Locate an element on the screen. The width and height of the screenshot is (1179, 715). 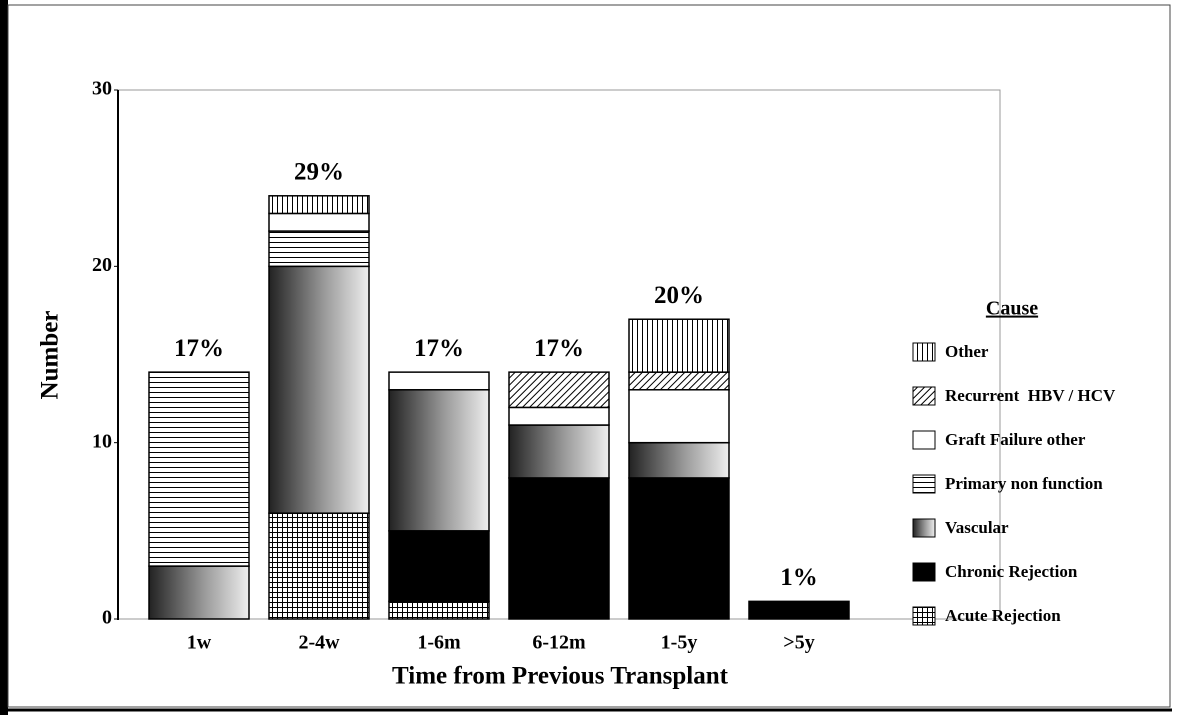
y-tick-label: 20 is located at coordinates (102, 265).